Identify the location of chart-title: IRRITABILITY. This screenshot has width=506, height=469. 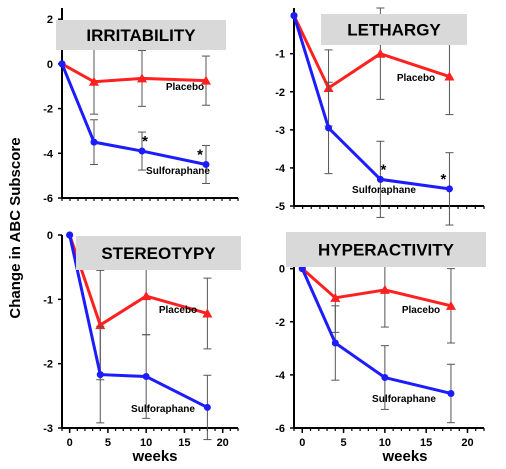
(141, 35).